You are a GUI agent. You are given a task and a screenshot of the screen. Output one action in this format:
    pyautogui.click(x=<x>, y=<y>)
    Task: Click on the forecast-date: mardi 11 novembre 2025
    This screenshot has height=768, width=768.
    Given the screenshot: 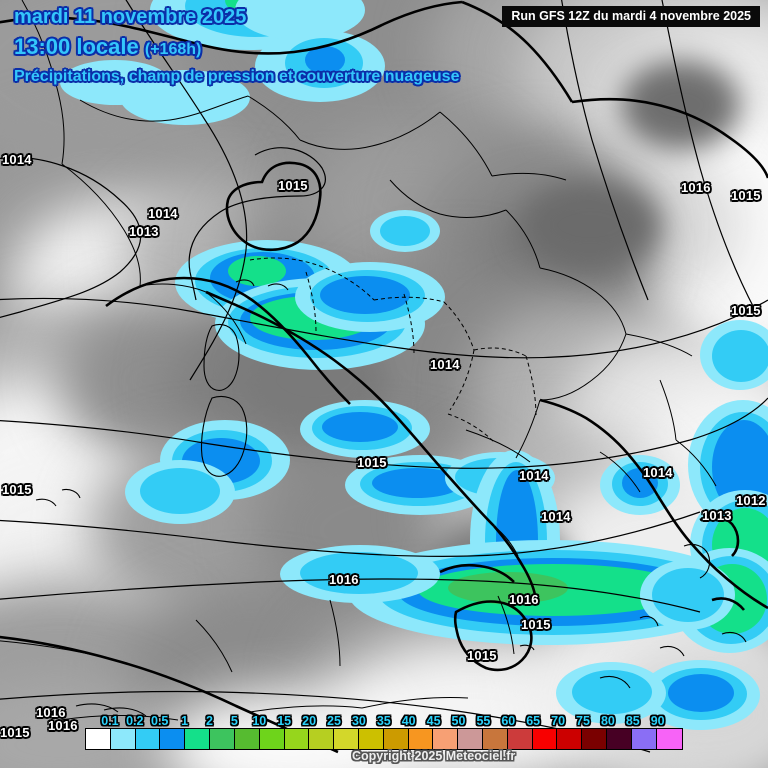 What is the action you would take?
    pyautogui.click(x=130, y=17)
    